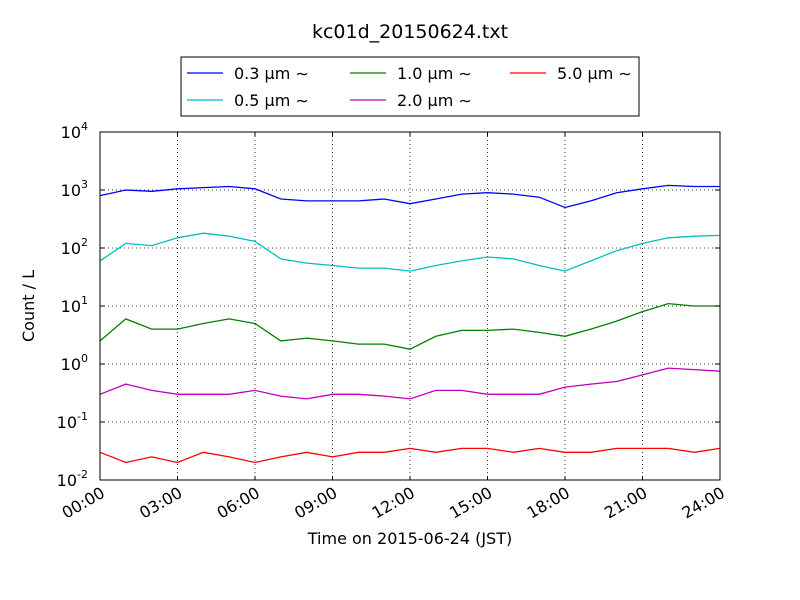 This screenshot has width=800, height=600. I want to click on chart-title: kc01d_20150624.txt, so click(410, 32).